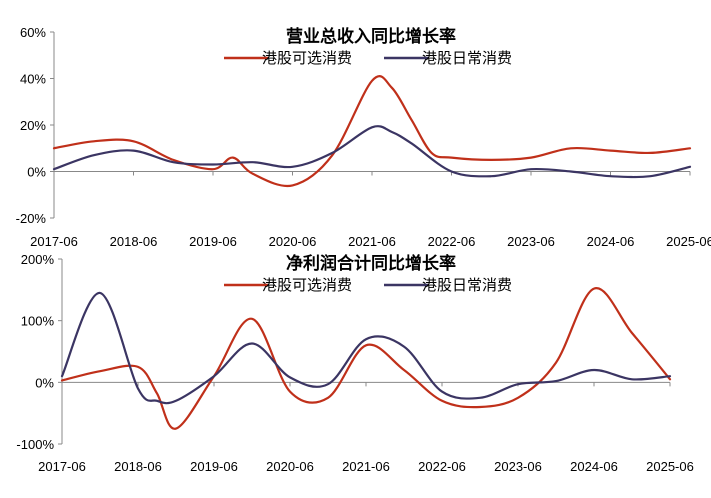 This screenshot has width=711, height=498. Describe the element at coordinates (33, 32) in the screenshot. I see `y-tick-label: 60%` at that location.